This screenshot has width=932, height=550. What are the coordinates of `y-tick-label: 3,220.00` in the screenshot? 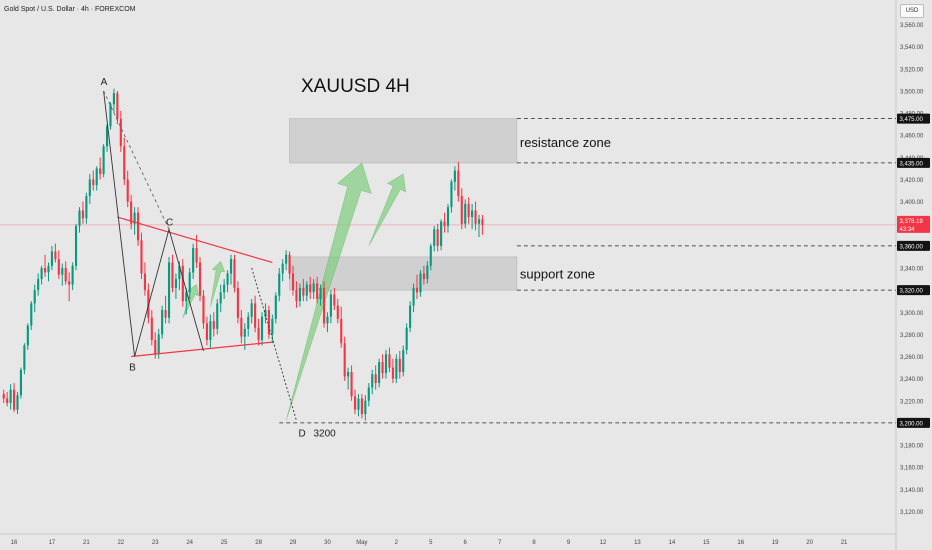 It's located at (912, 402).